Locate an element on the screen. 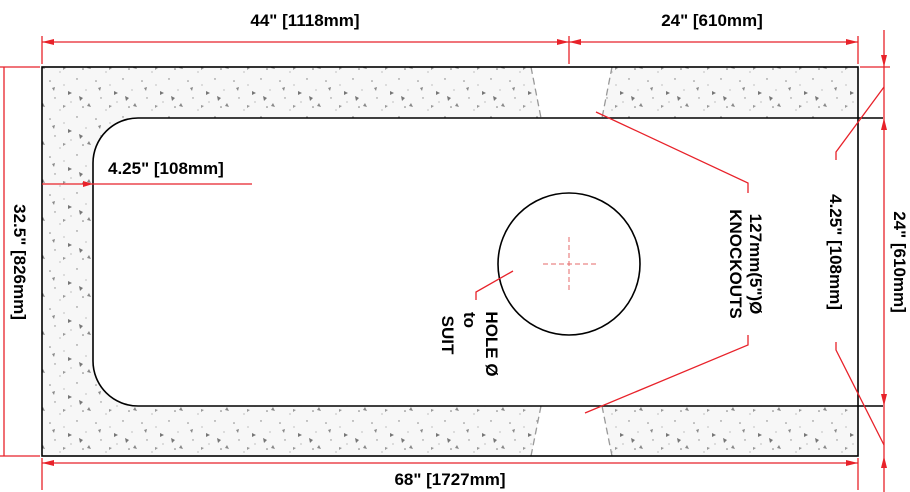 The height and width of the screenshot is (492, 910). knockout-gap-bottom is located at coordinates (571, 431).